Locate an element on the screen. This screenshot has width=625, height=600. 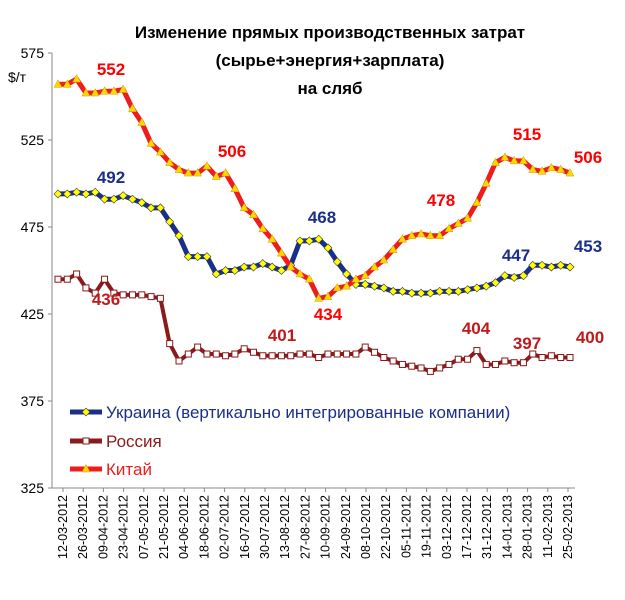
y-tick-label: 375 is located at coordinates (33, 401).